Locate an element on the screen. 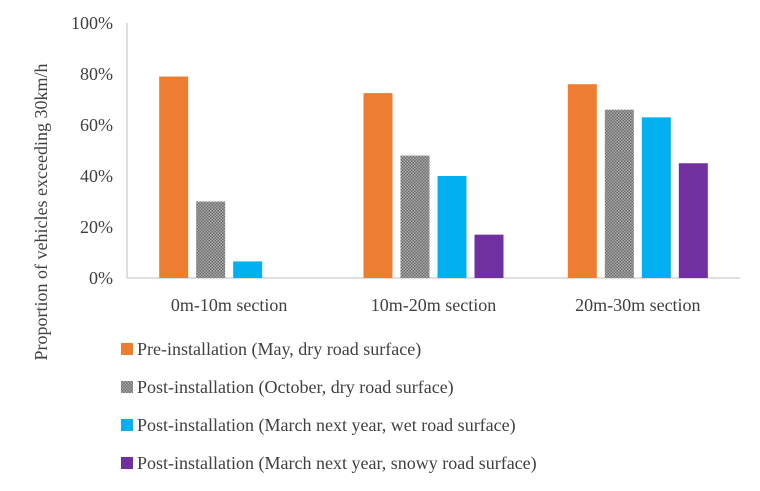 This screenshot has width=760, height=491. y-tick-label: 40% is located at coordinates (96, 176).